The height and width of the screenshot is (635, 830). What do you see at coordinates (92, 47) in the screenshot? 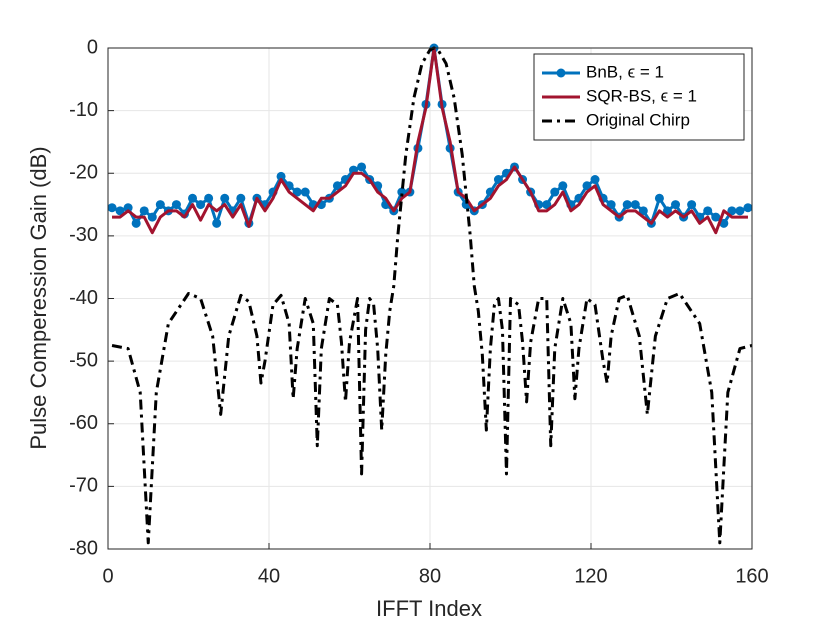
I see `y-tick-label: 0` at bounding box center [92, 47].